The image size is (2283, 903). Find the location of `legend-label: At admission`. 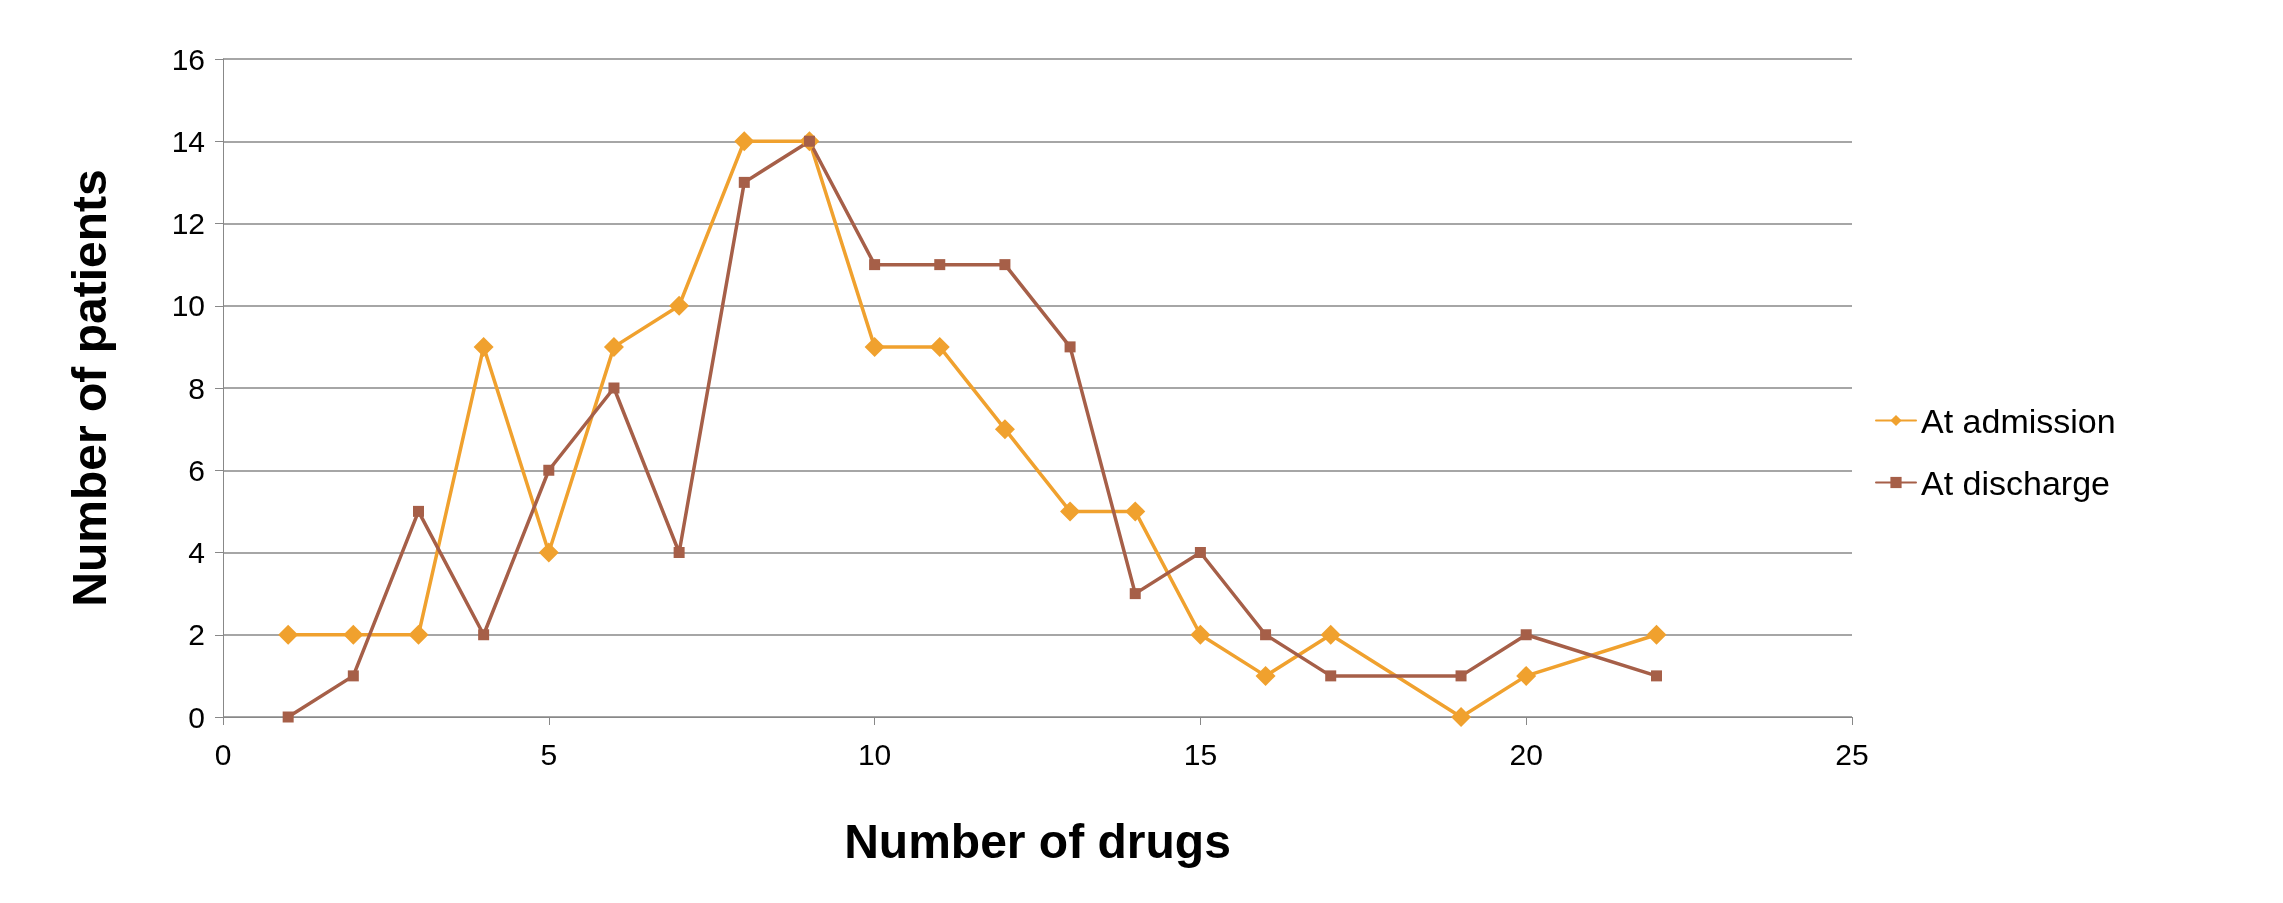

legend-label: At admission is located at coordinates (2018, 420).